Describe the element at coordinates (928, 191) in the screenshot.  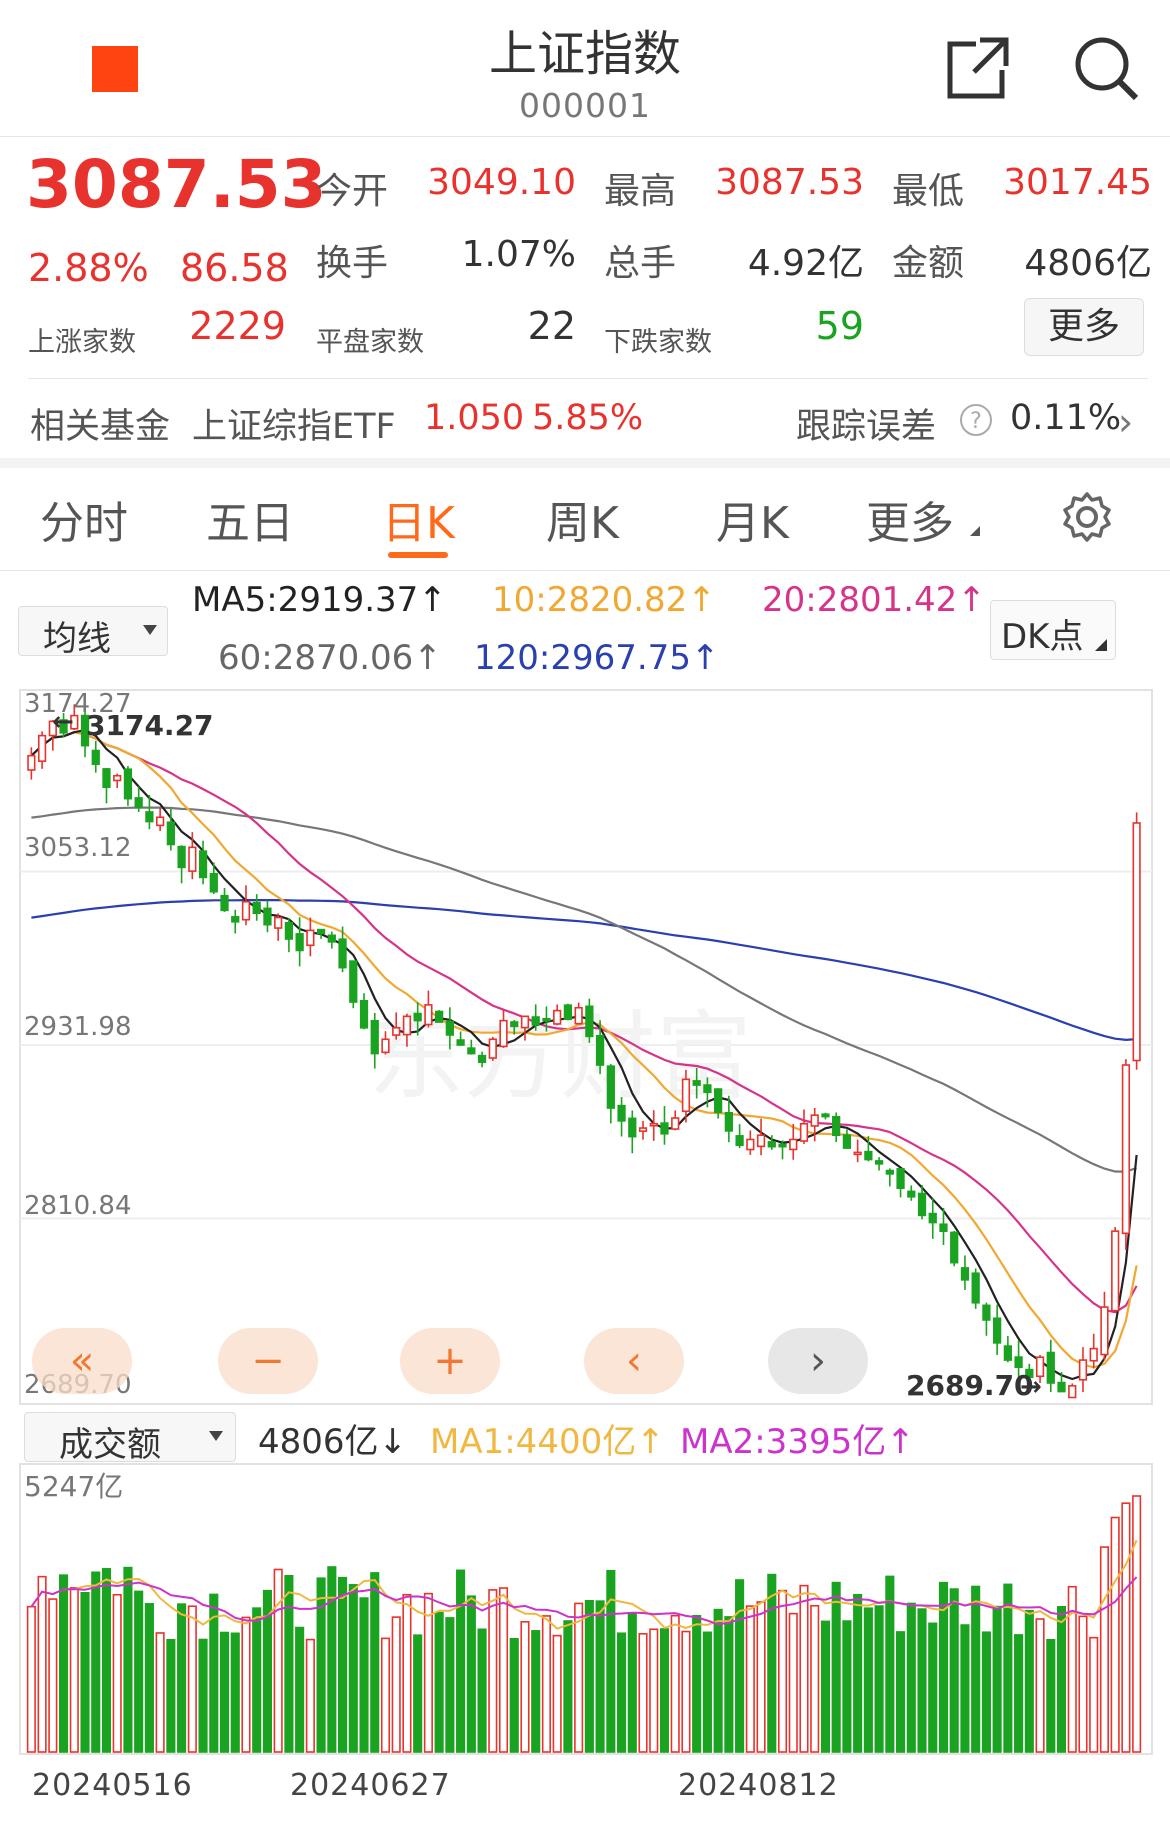
I see `low-label: 最低` at that location.